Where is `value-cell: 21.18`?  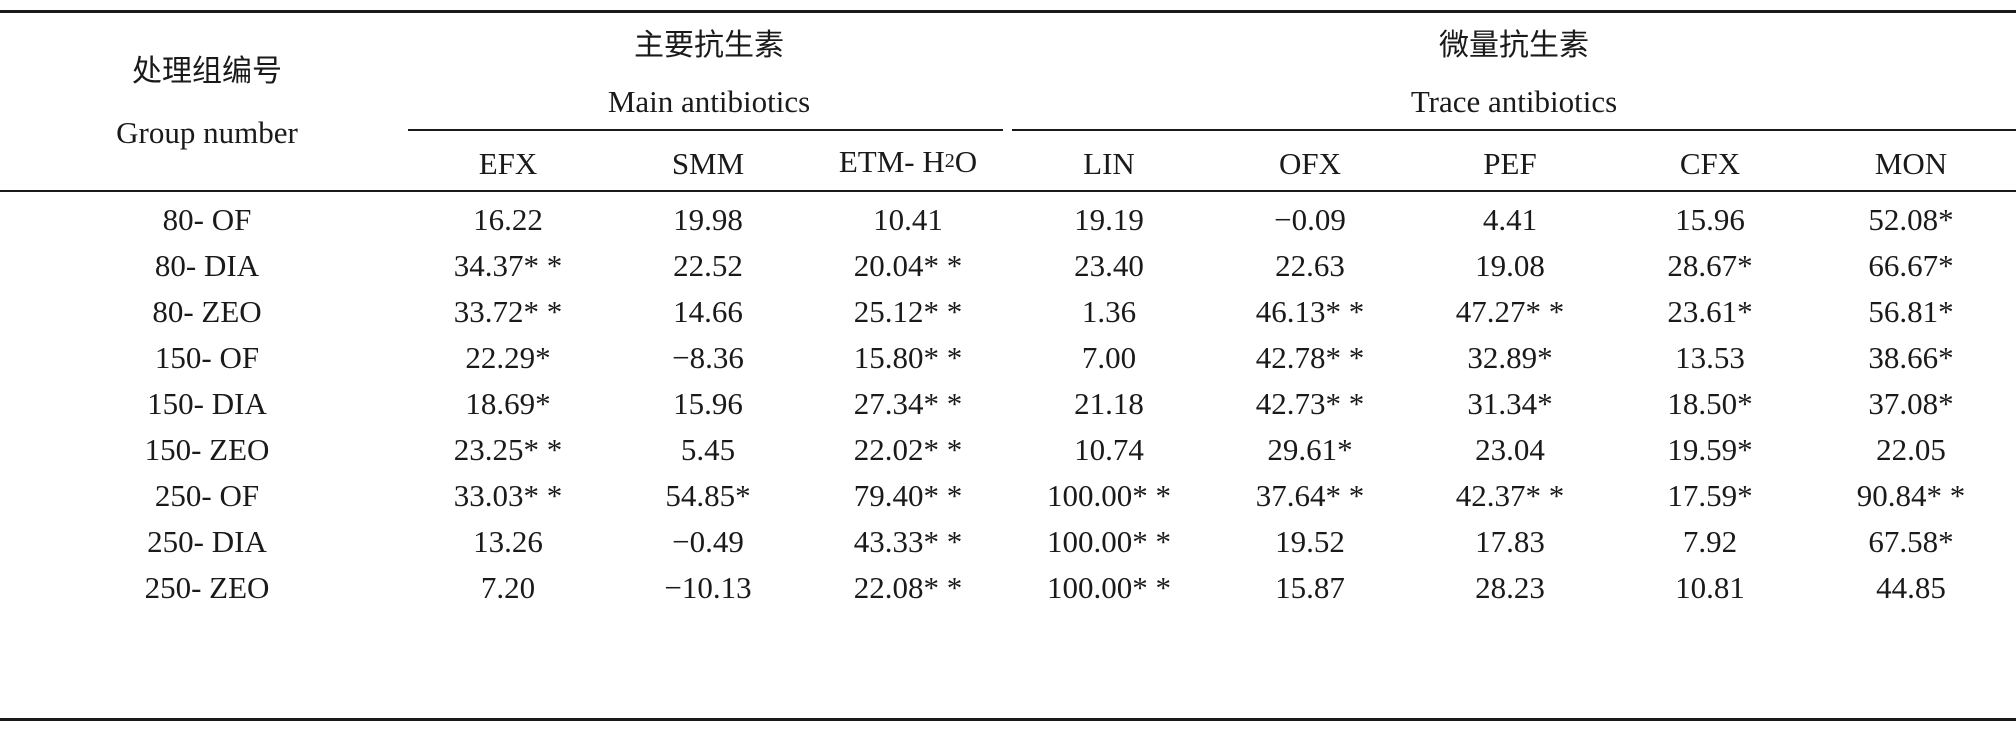
value-cell: 21.18 is located at coordinates (1109, 403).